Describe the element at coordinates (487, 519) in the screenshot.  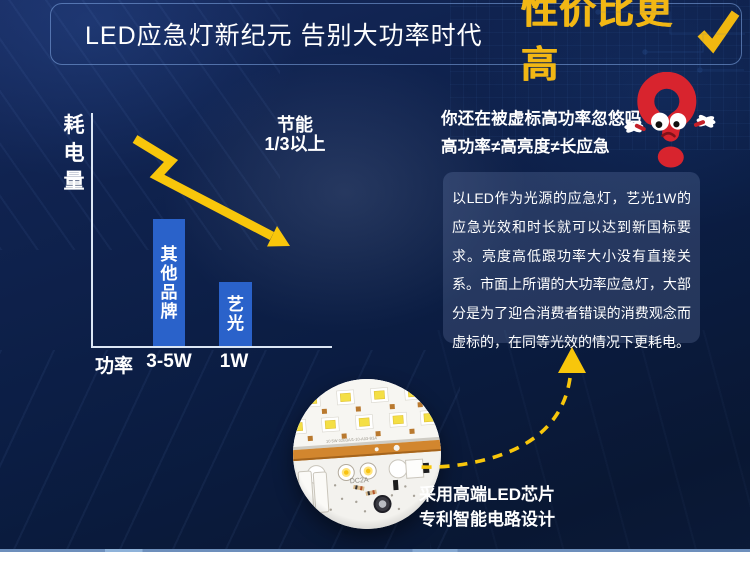
I see `pcb-caption-line-2: 专利智能电路设计` at that location.